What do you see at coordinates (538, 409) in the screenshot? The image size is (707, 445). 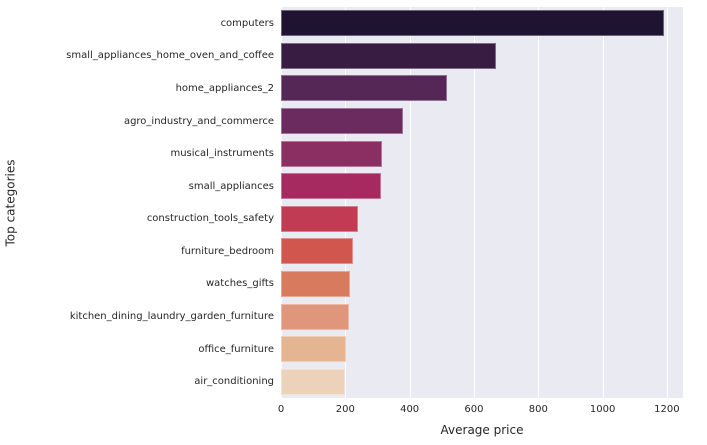 I see `x-tick-label: 800` at bounding box center [538, 409].